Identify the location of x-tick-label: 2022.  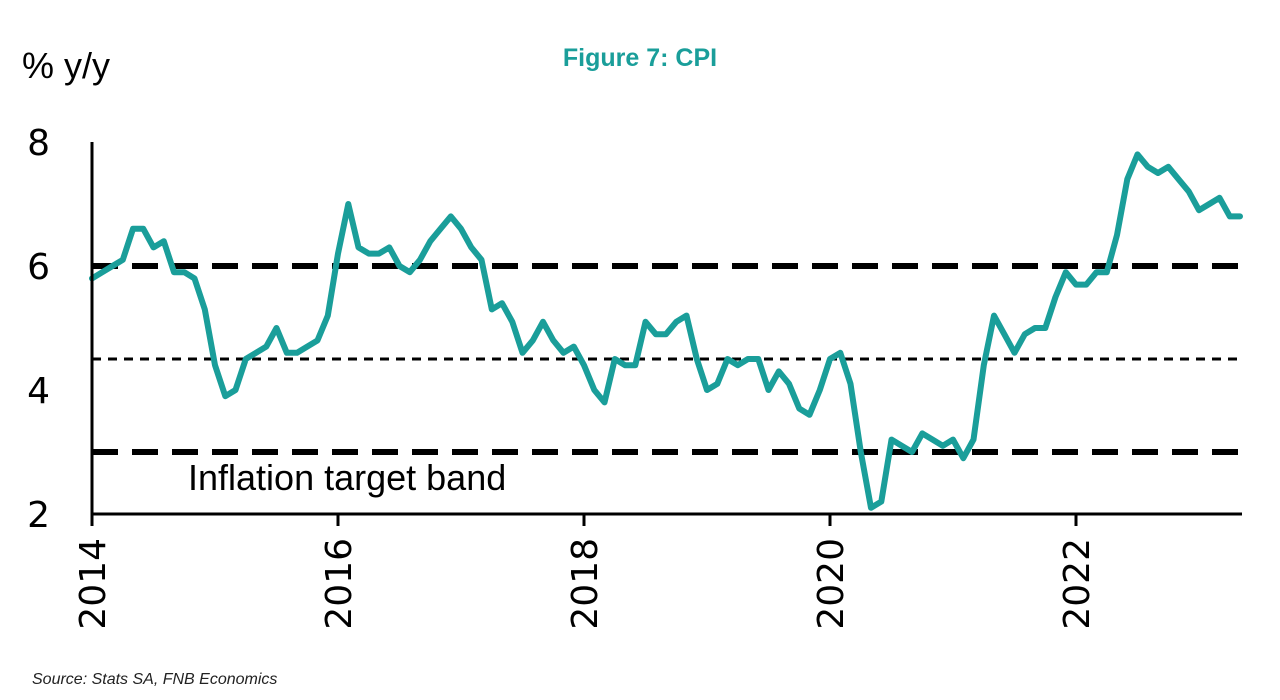
(1077, 584).